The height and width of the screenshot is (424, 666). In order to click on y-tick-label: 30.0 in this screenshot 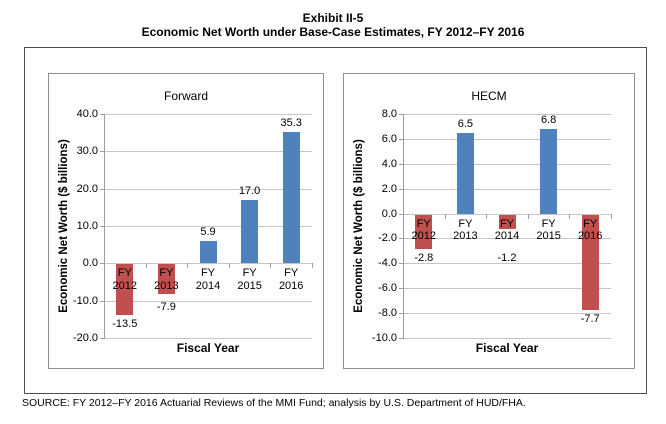, I will do `click(87, 151)`.